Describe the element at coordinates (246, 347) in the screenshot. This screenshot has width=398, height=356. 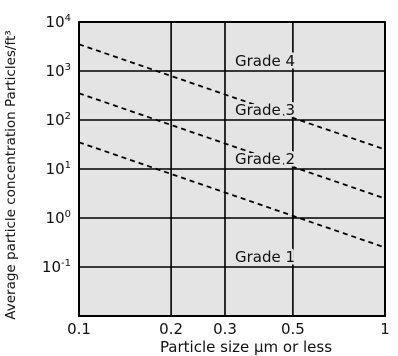
I see `x-axis-label: Particle size µm or less` at that location.